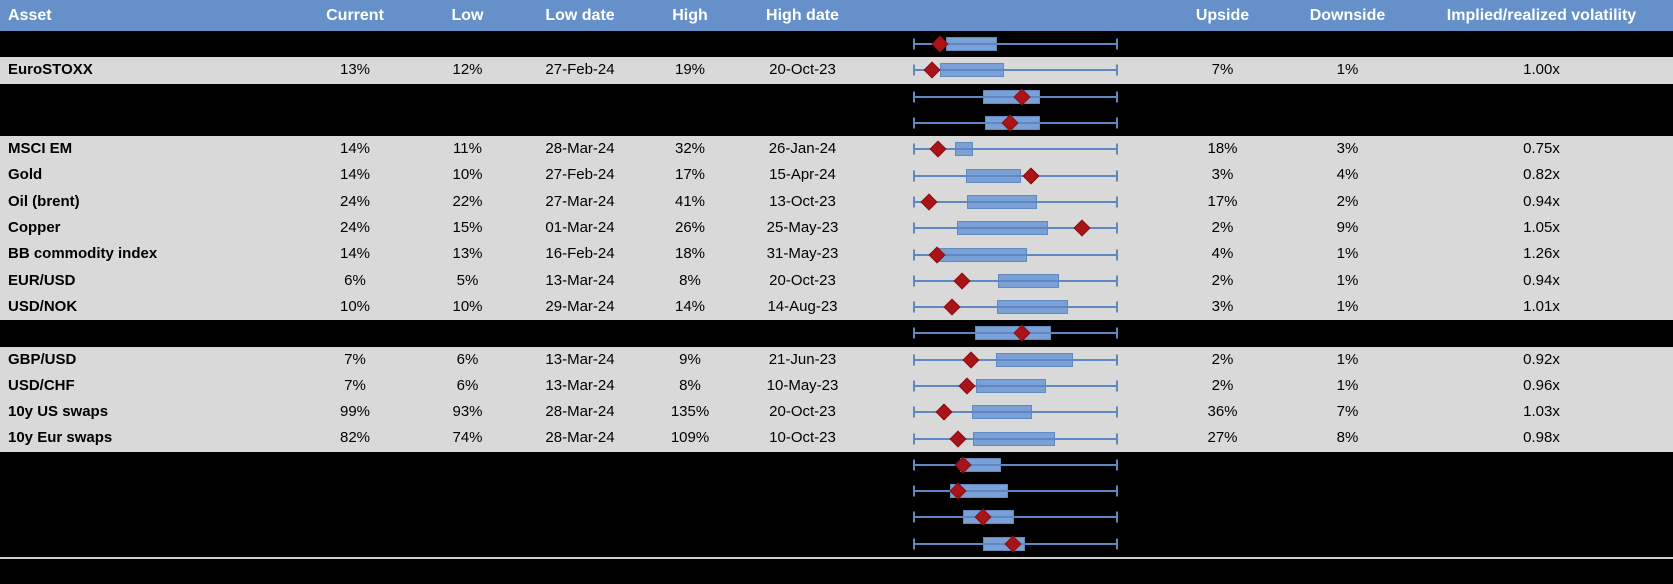  Describe the element at coordinates (1541, 228) in the screenshot. I see `implied-realized-value: 1.05x` at that location.